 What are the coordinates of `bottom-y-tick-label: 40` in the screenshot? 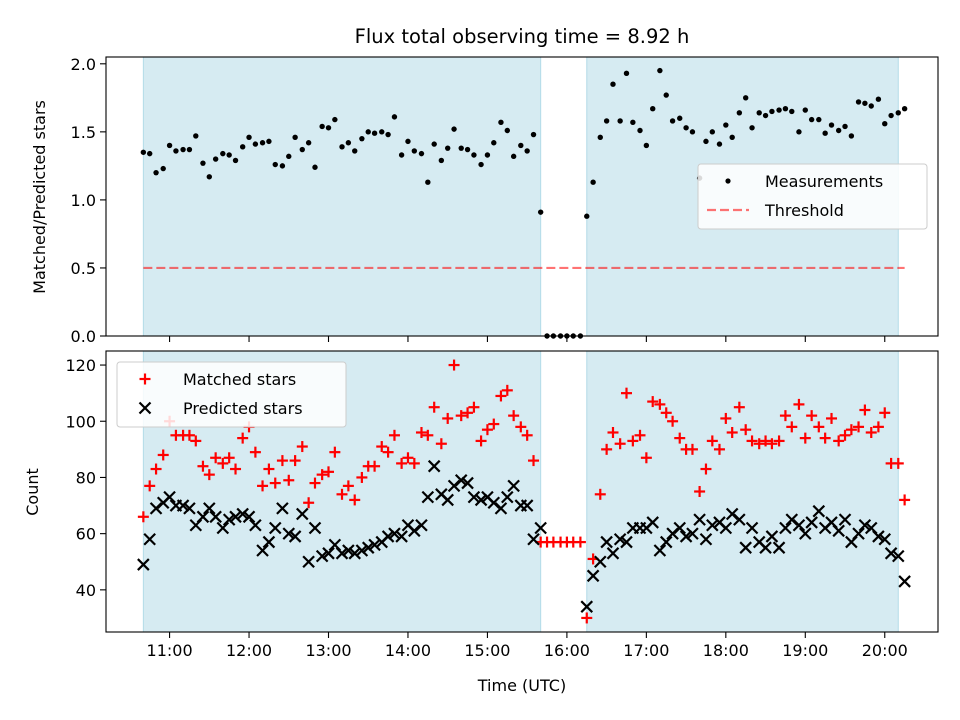 It's located at (86, 590).